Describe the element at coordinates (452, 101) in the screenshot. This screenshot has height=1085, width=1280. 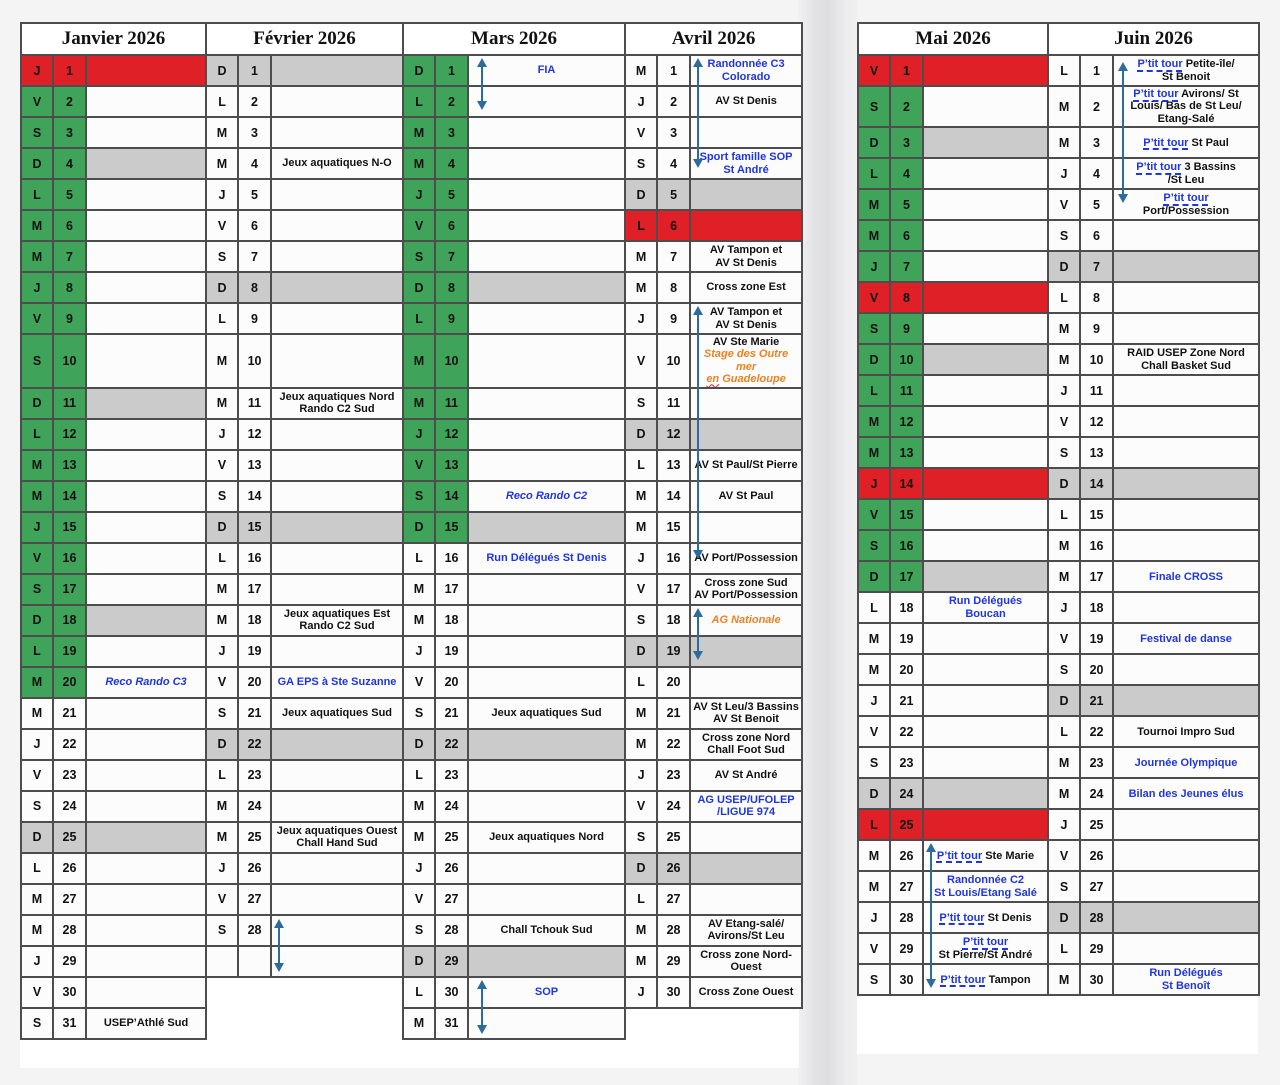
I see `day-number-cell: 2` at that location.